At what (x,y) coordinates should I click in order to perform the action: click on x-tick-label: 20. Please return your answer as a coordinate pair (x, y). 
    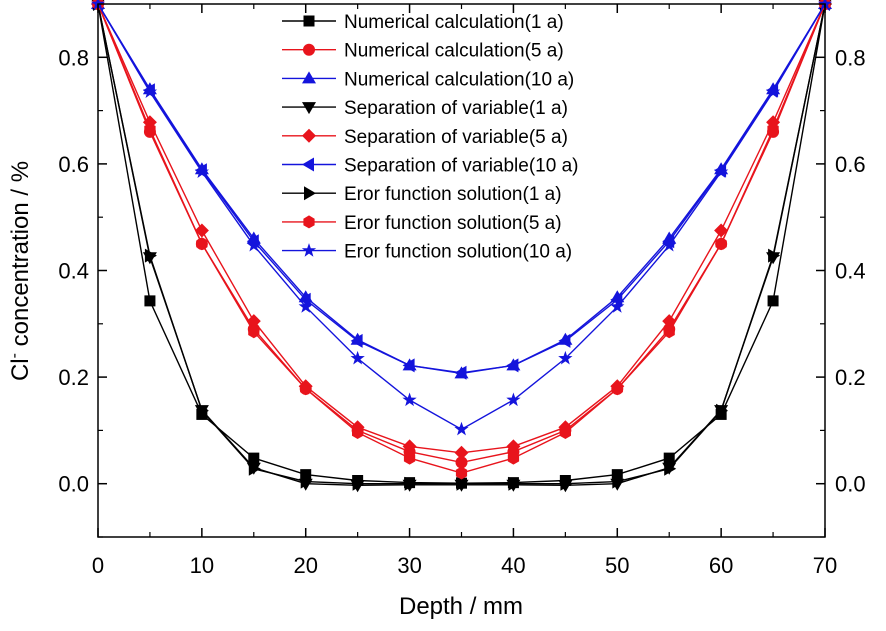
    Looking at the image, I should click on (305, 565).